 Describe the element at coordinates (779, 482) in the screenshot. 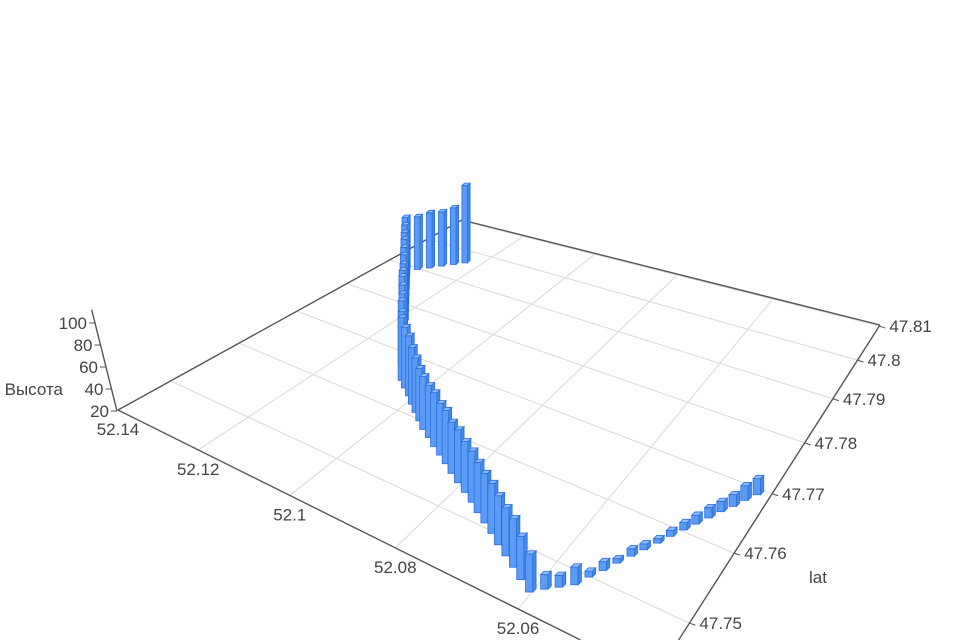

I see `lat-axis-line` at that location.